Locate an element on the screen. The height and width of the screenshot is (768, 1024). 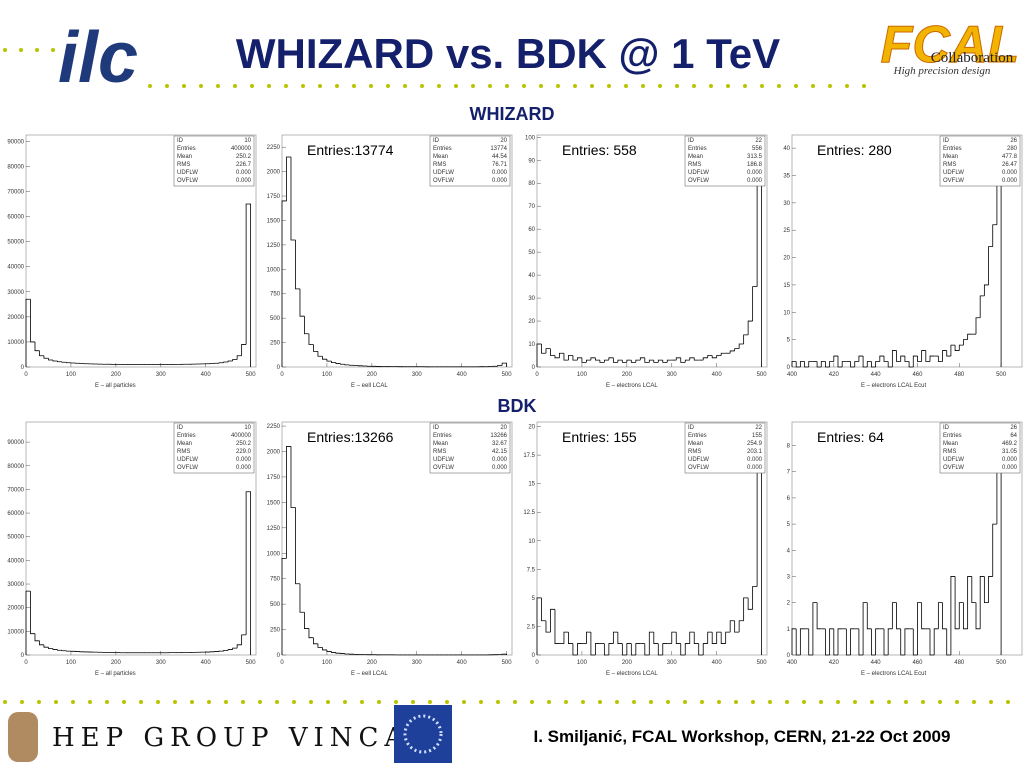
stats-label: RMS is located at coordinates (694, 452).